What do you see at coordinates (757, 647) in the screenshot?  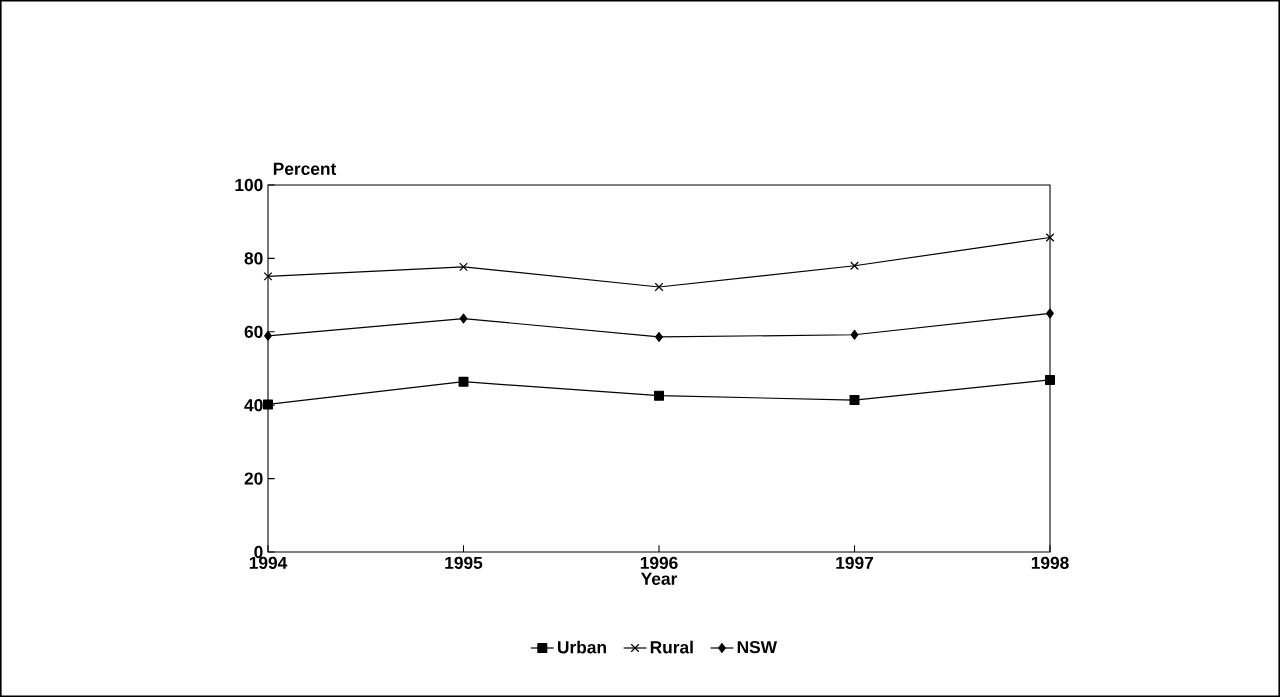 I see `legend-label: NSW` at bounding box center [757, 647].